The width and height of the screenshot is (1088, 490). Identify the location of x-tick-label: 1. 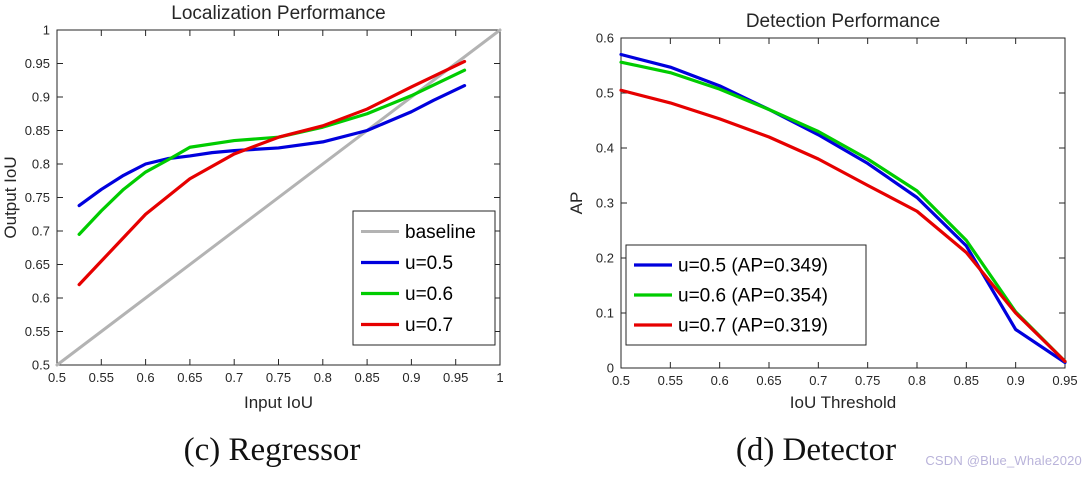
(499, 377).